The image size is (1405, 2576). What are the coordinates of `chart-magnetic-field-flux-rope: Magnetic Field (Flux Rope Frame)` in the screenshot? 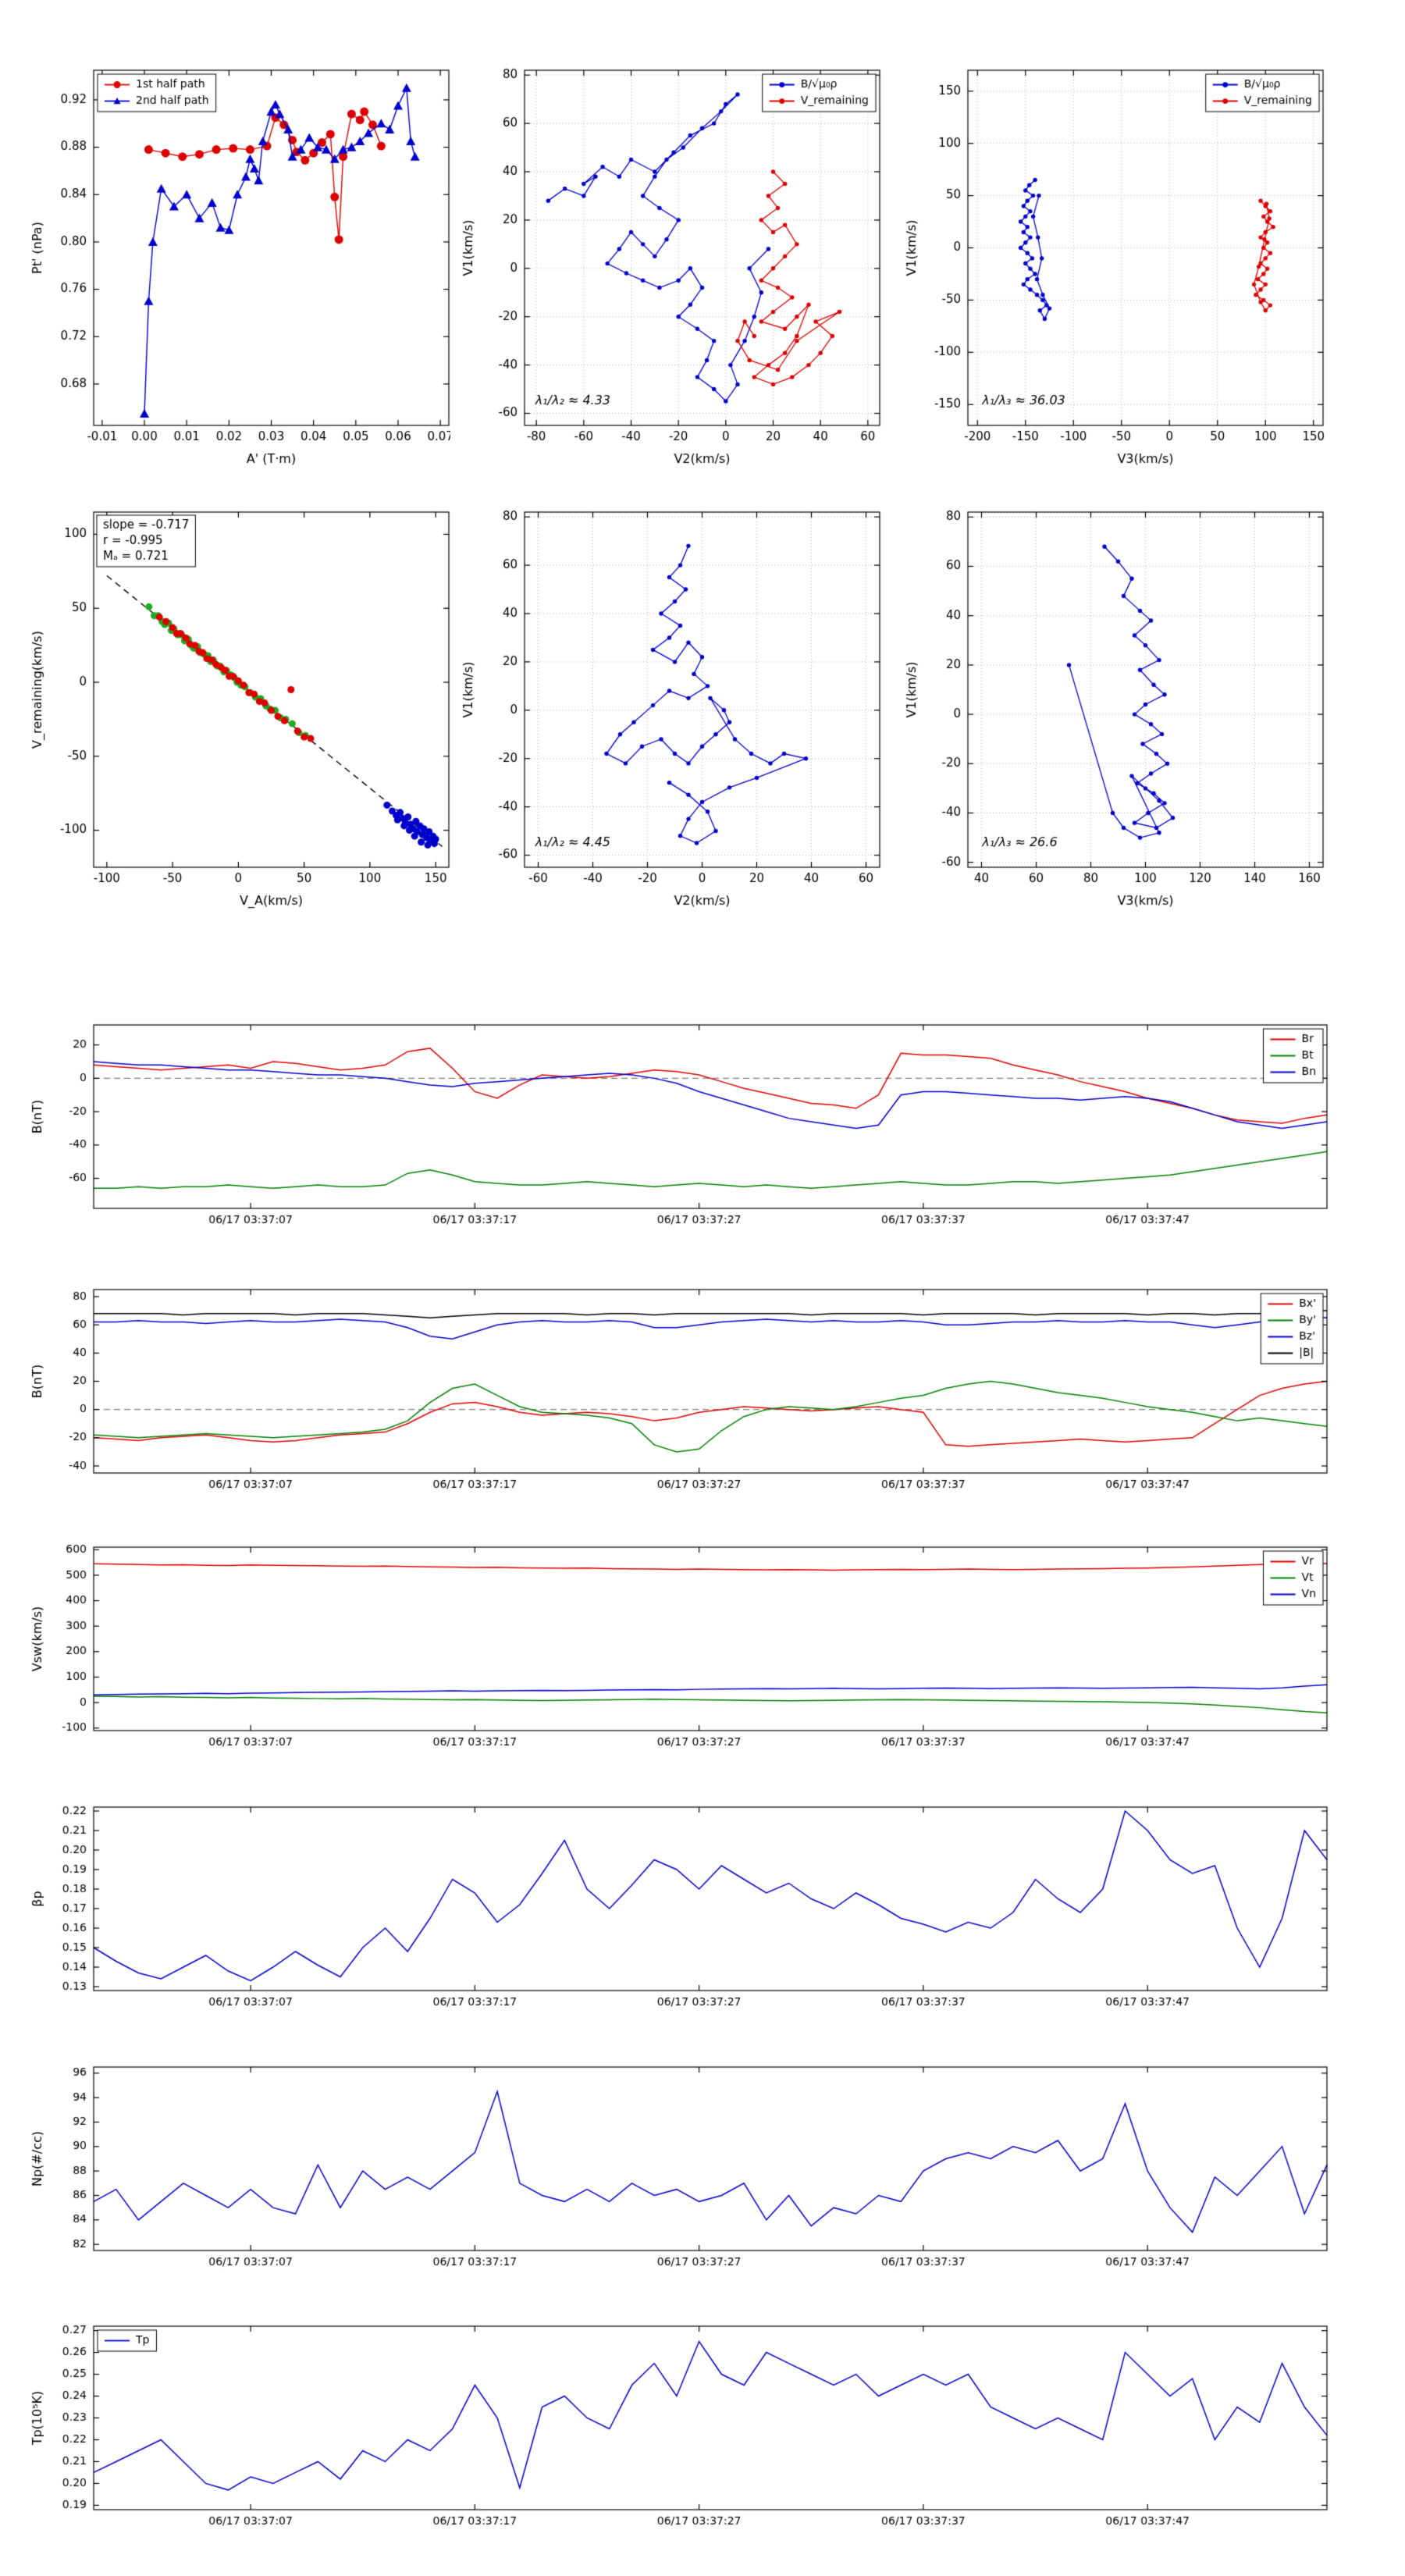 It's located at (680, 1383).